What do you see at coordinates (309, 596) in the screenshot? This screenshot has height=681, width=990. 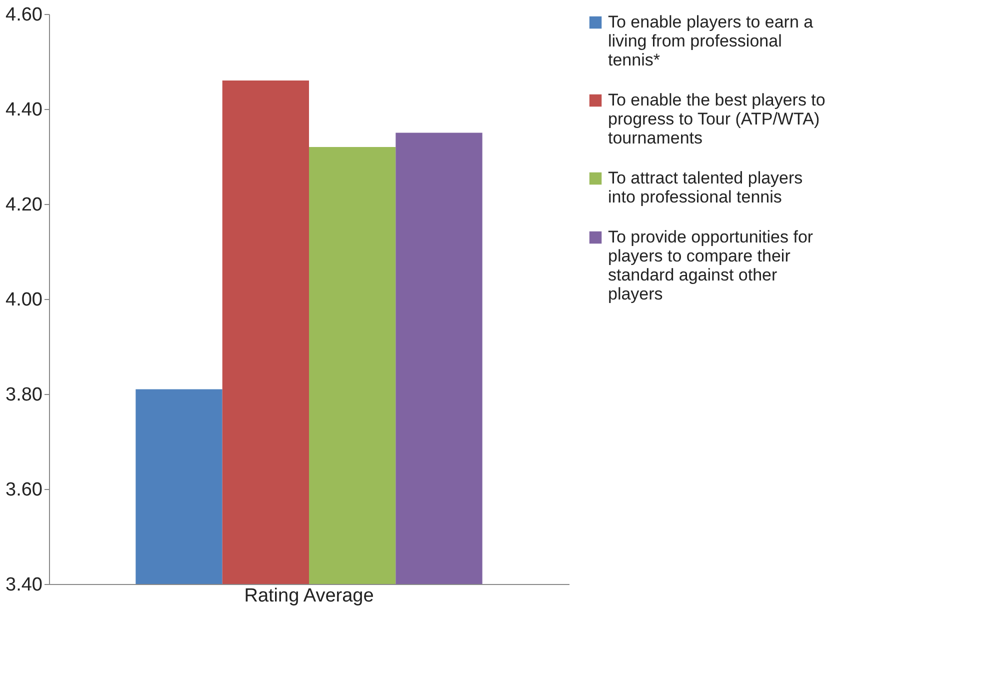 I see `x-tick-label: Rating Average` at bounding box center [309, 596].